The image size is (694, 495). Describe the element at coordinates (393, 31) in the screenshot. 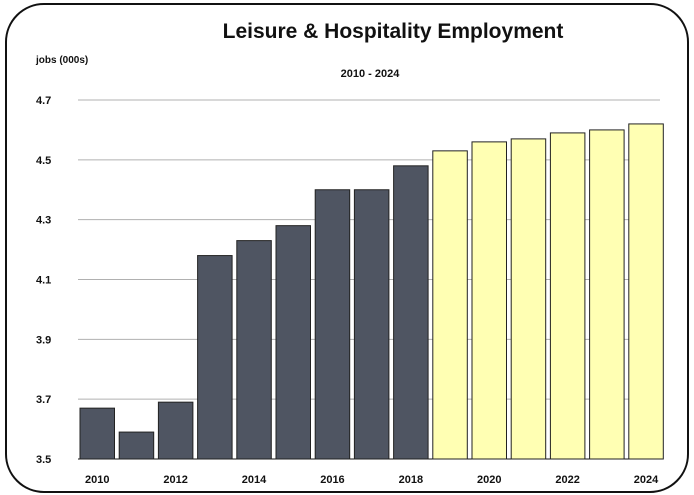

I see `chart-title: Leisure & Hospitality Employment` at that location.